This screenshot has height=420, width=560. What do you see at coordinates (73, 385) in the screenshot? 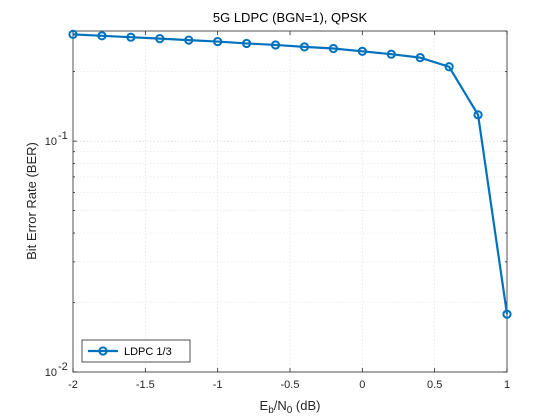
I see `x-tick-label: -2` at bounding box center [73, 385].